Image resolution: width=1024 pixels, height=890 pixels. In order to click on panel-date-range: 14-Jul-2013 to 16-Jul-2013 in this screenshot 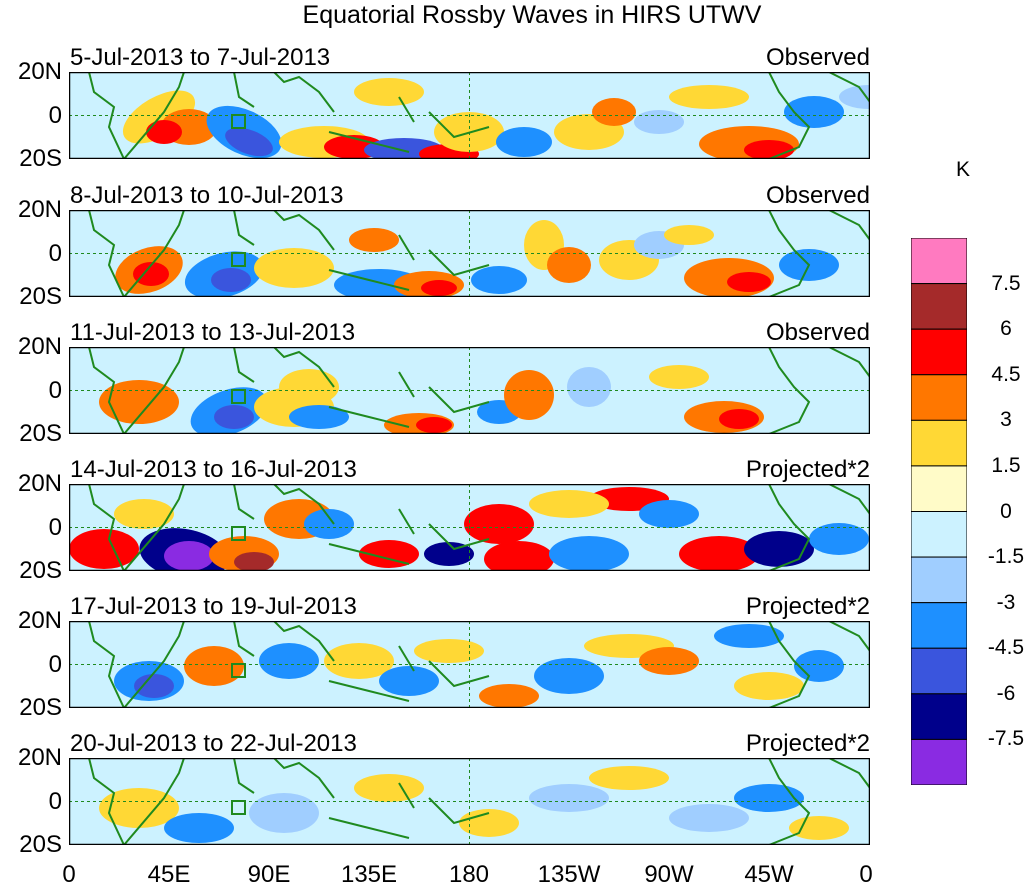, I will do `click(213, 469)`.